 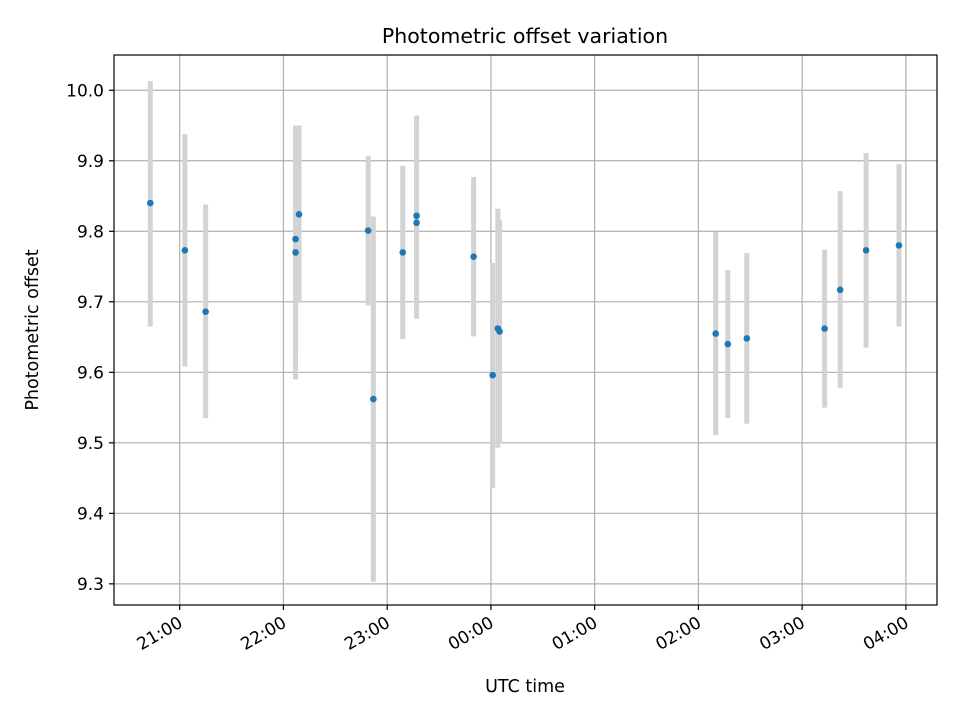 I want to click on y-tick-label: 10.0, so click(x=85, y=91).